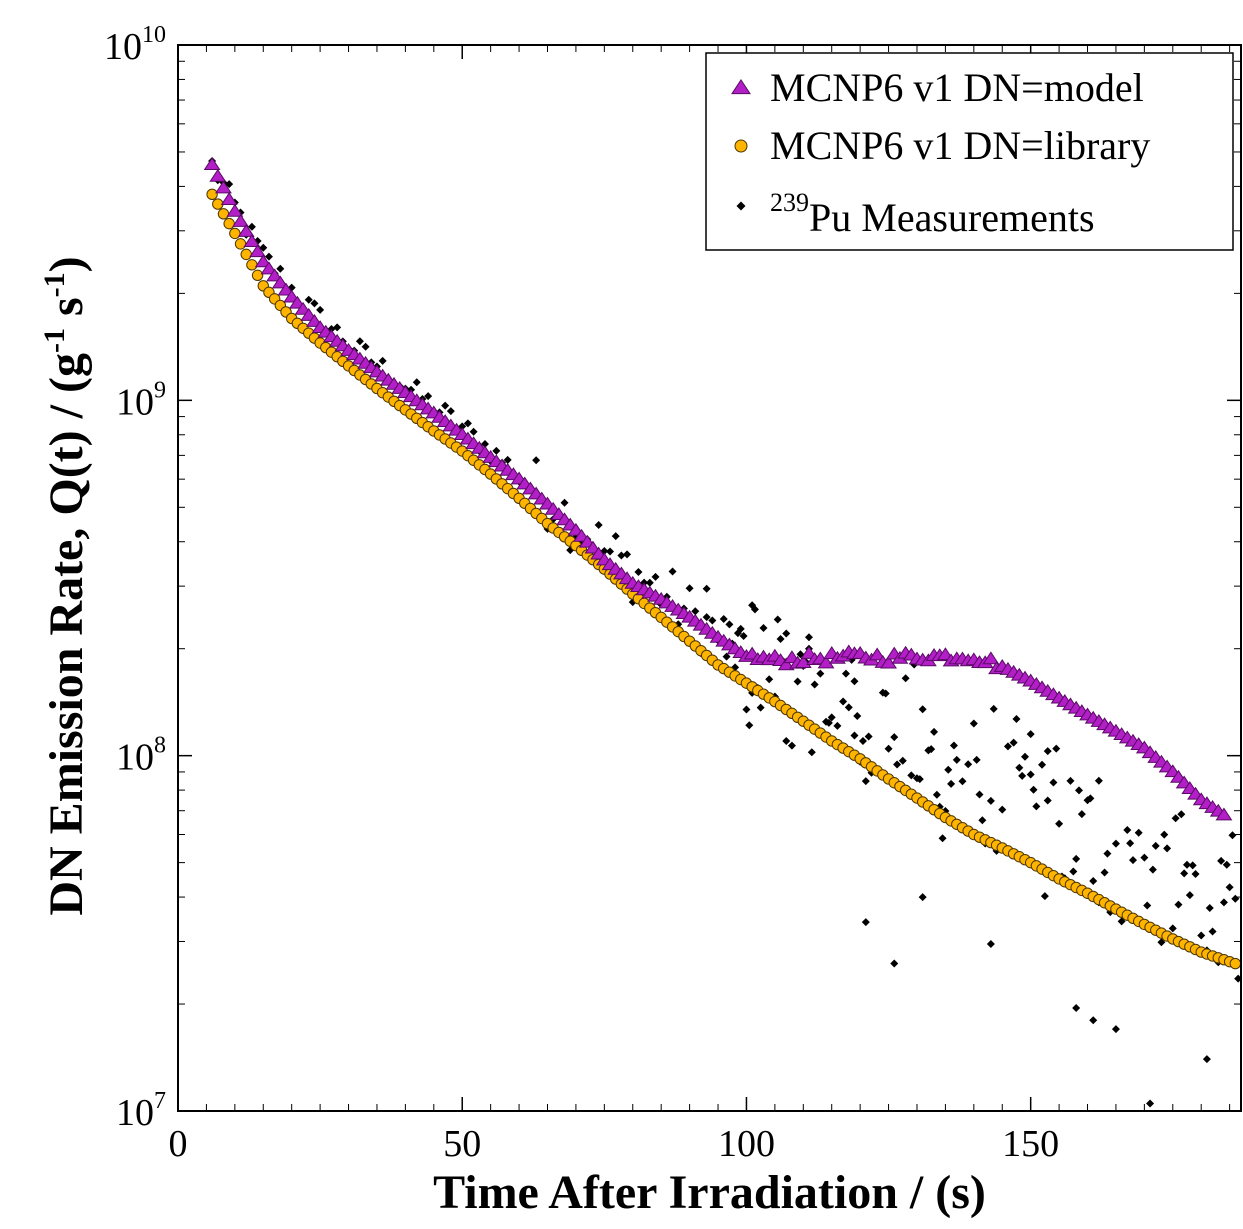 The height and width of the screenshot is (1229, 1243). Describe the element at coordinates (54, 340) in the screenshot. I see `y-axis-title-sup1: -1` at that location.